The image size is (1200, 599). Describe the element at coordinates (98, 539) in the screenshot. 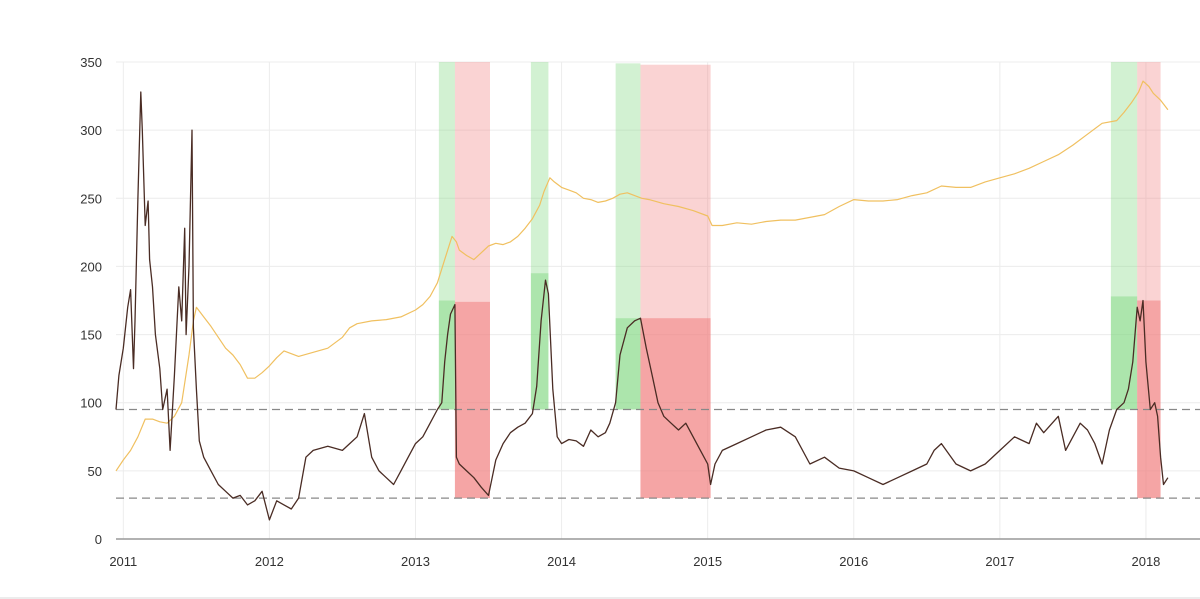

I see `y-tick-label-0: 0` at that location.